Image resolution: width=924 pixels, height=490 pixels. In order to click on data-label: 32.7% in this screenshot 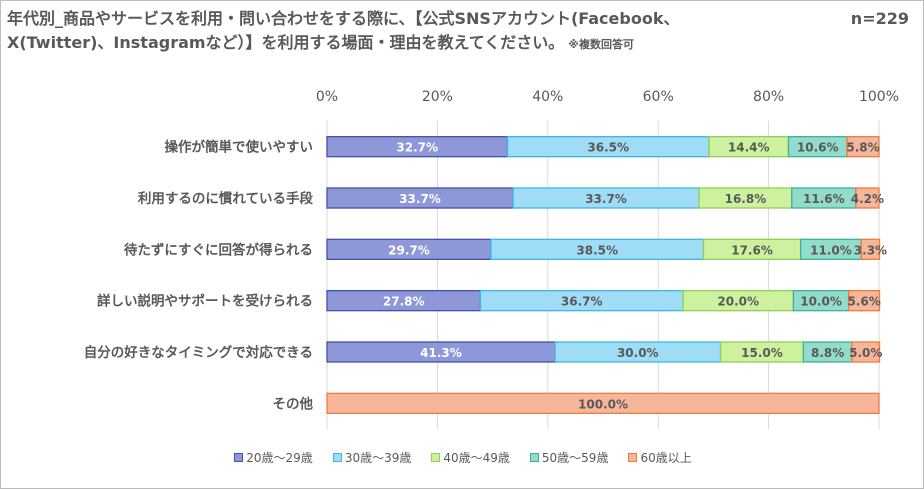, I will do `click(417, 148)`.